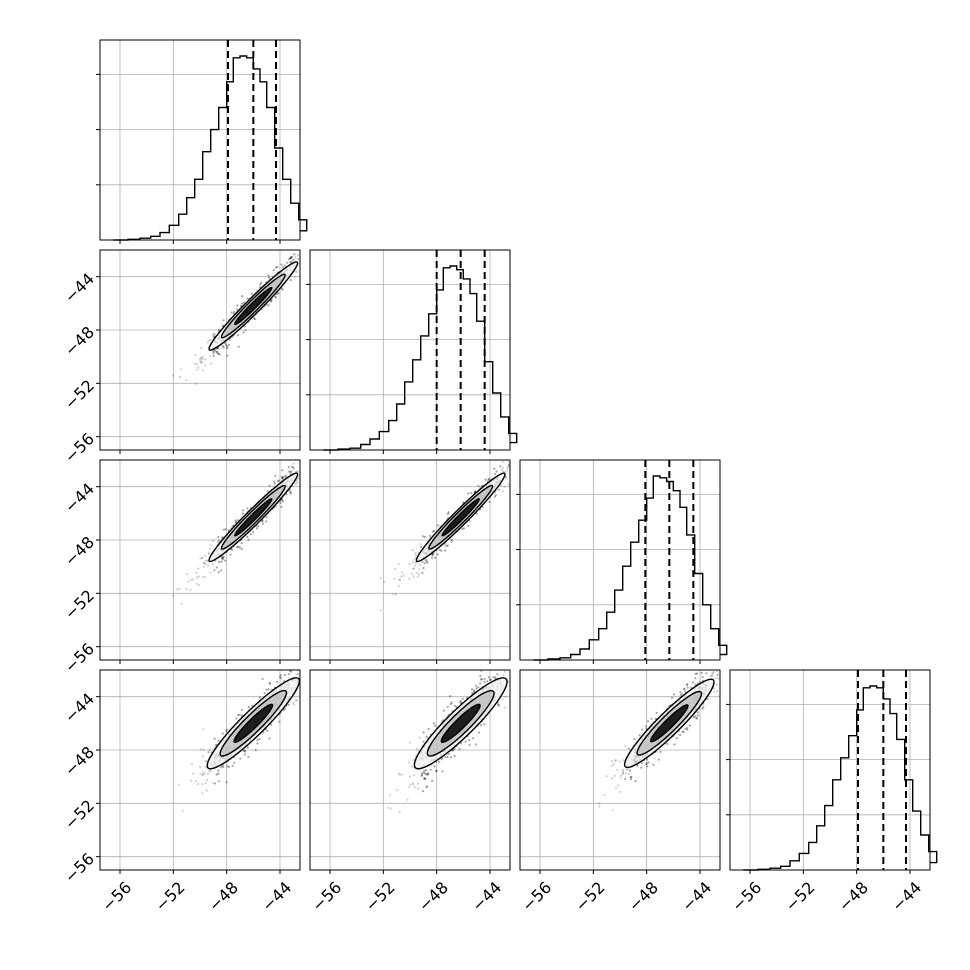 The height and width of the screenshot is (970, 970). What do you see at coordinates (620, 560) in the screenshot?
I see `panel-frame` at bounding box center [620, 560].